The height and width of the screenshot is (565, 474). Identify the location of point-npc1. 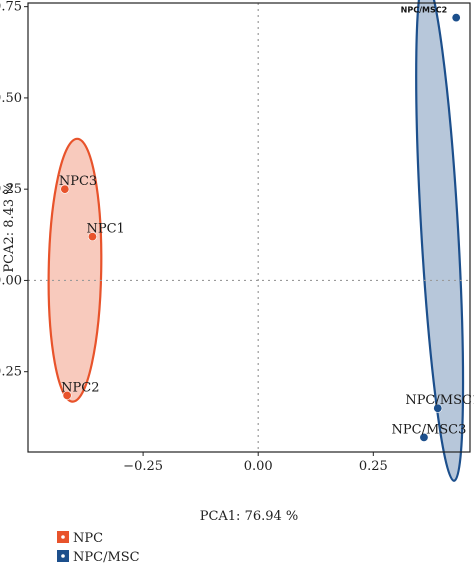
(92, 237).